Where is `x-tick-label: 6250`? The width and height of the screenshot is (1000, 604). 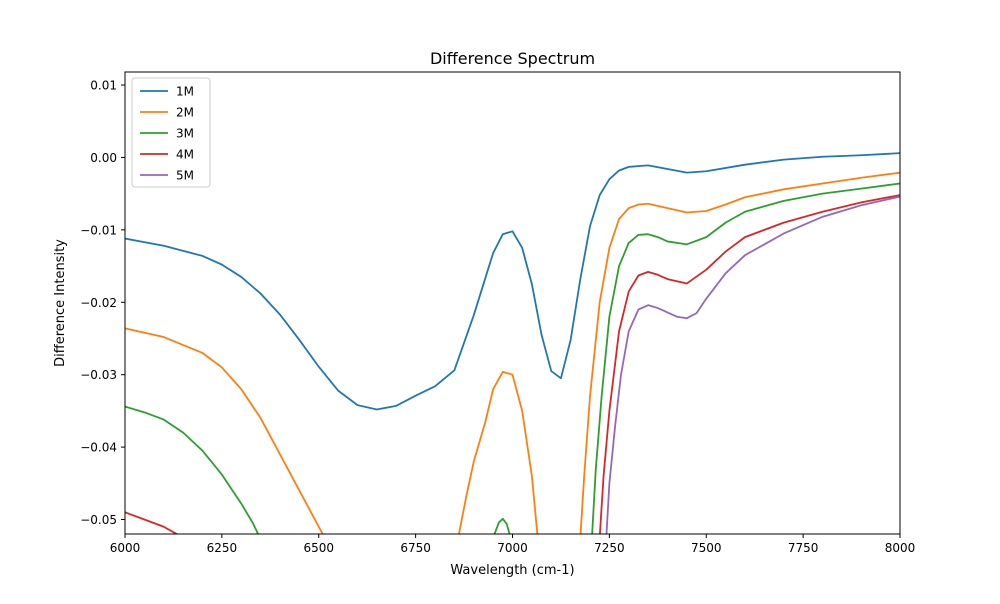
x-tick-label: 6250 is located at coordinates (222, 548).